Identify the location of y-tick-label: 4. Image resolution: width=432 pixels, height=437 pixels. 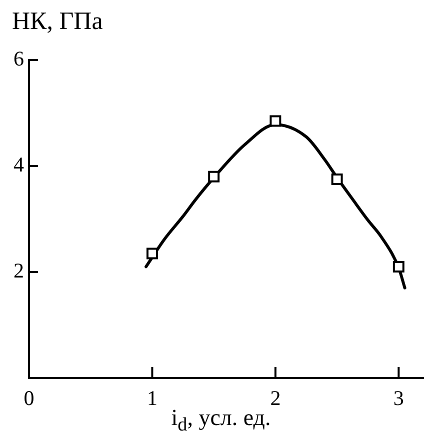
(19, 164).